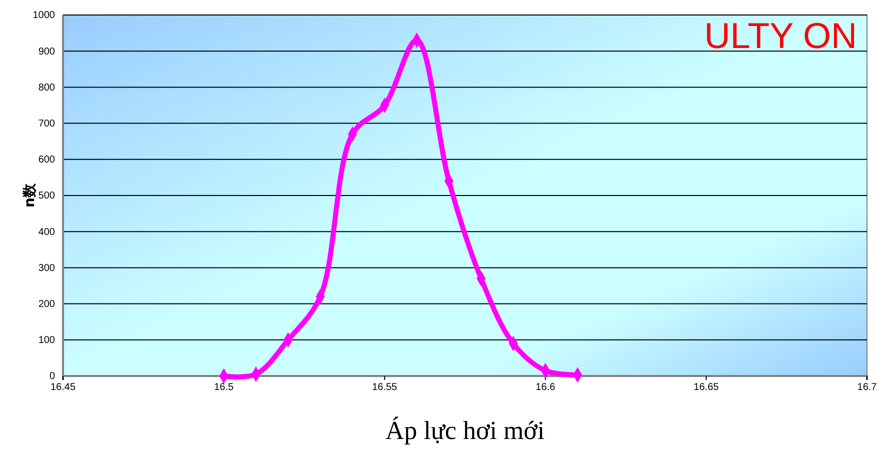 The image size is (881, 451). I want to click on y-tick-label: 800, so click(47, 88).